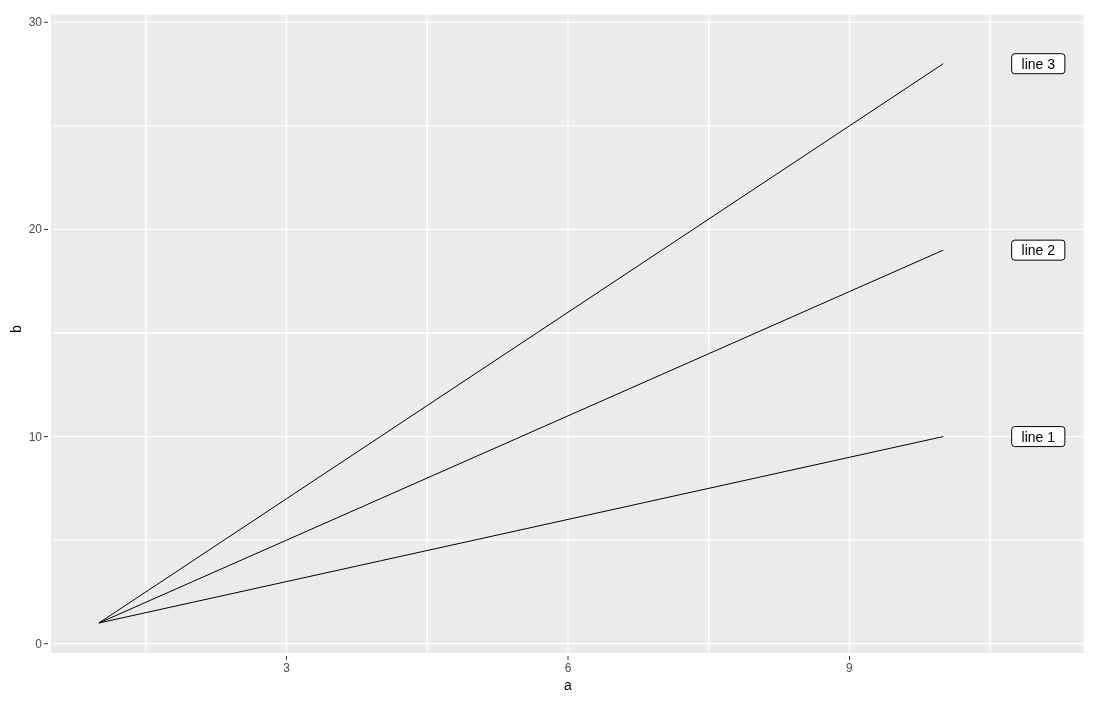 The image size is (1100, 710). I want to click on x-axis-title: a, so click(568, 685).